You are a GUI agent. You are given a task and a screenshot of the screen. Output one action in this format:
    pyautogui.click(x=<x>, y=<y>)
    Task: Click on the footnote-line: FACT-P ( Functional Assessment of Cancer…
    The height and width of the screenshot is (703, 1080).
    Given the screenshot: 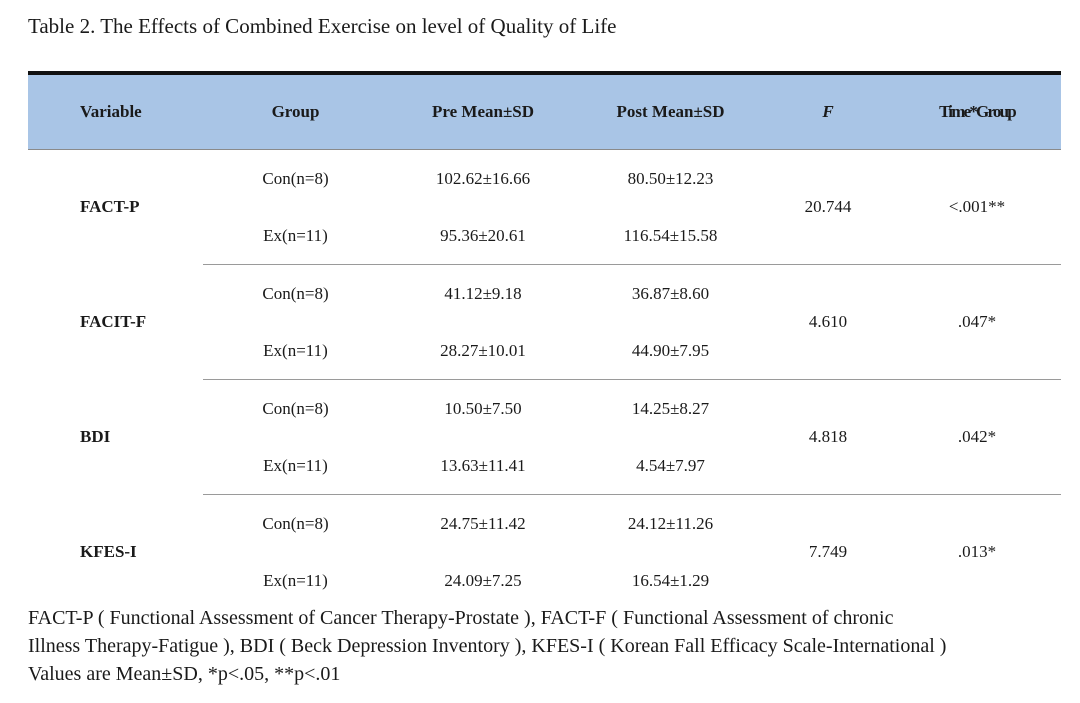 What is the action you would take?
    pyautogui.click(x=461, y=618)
    